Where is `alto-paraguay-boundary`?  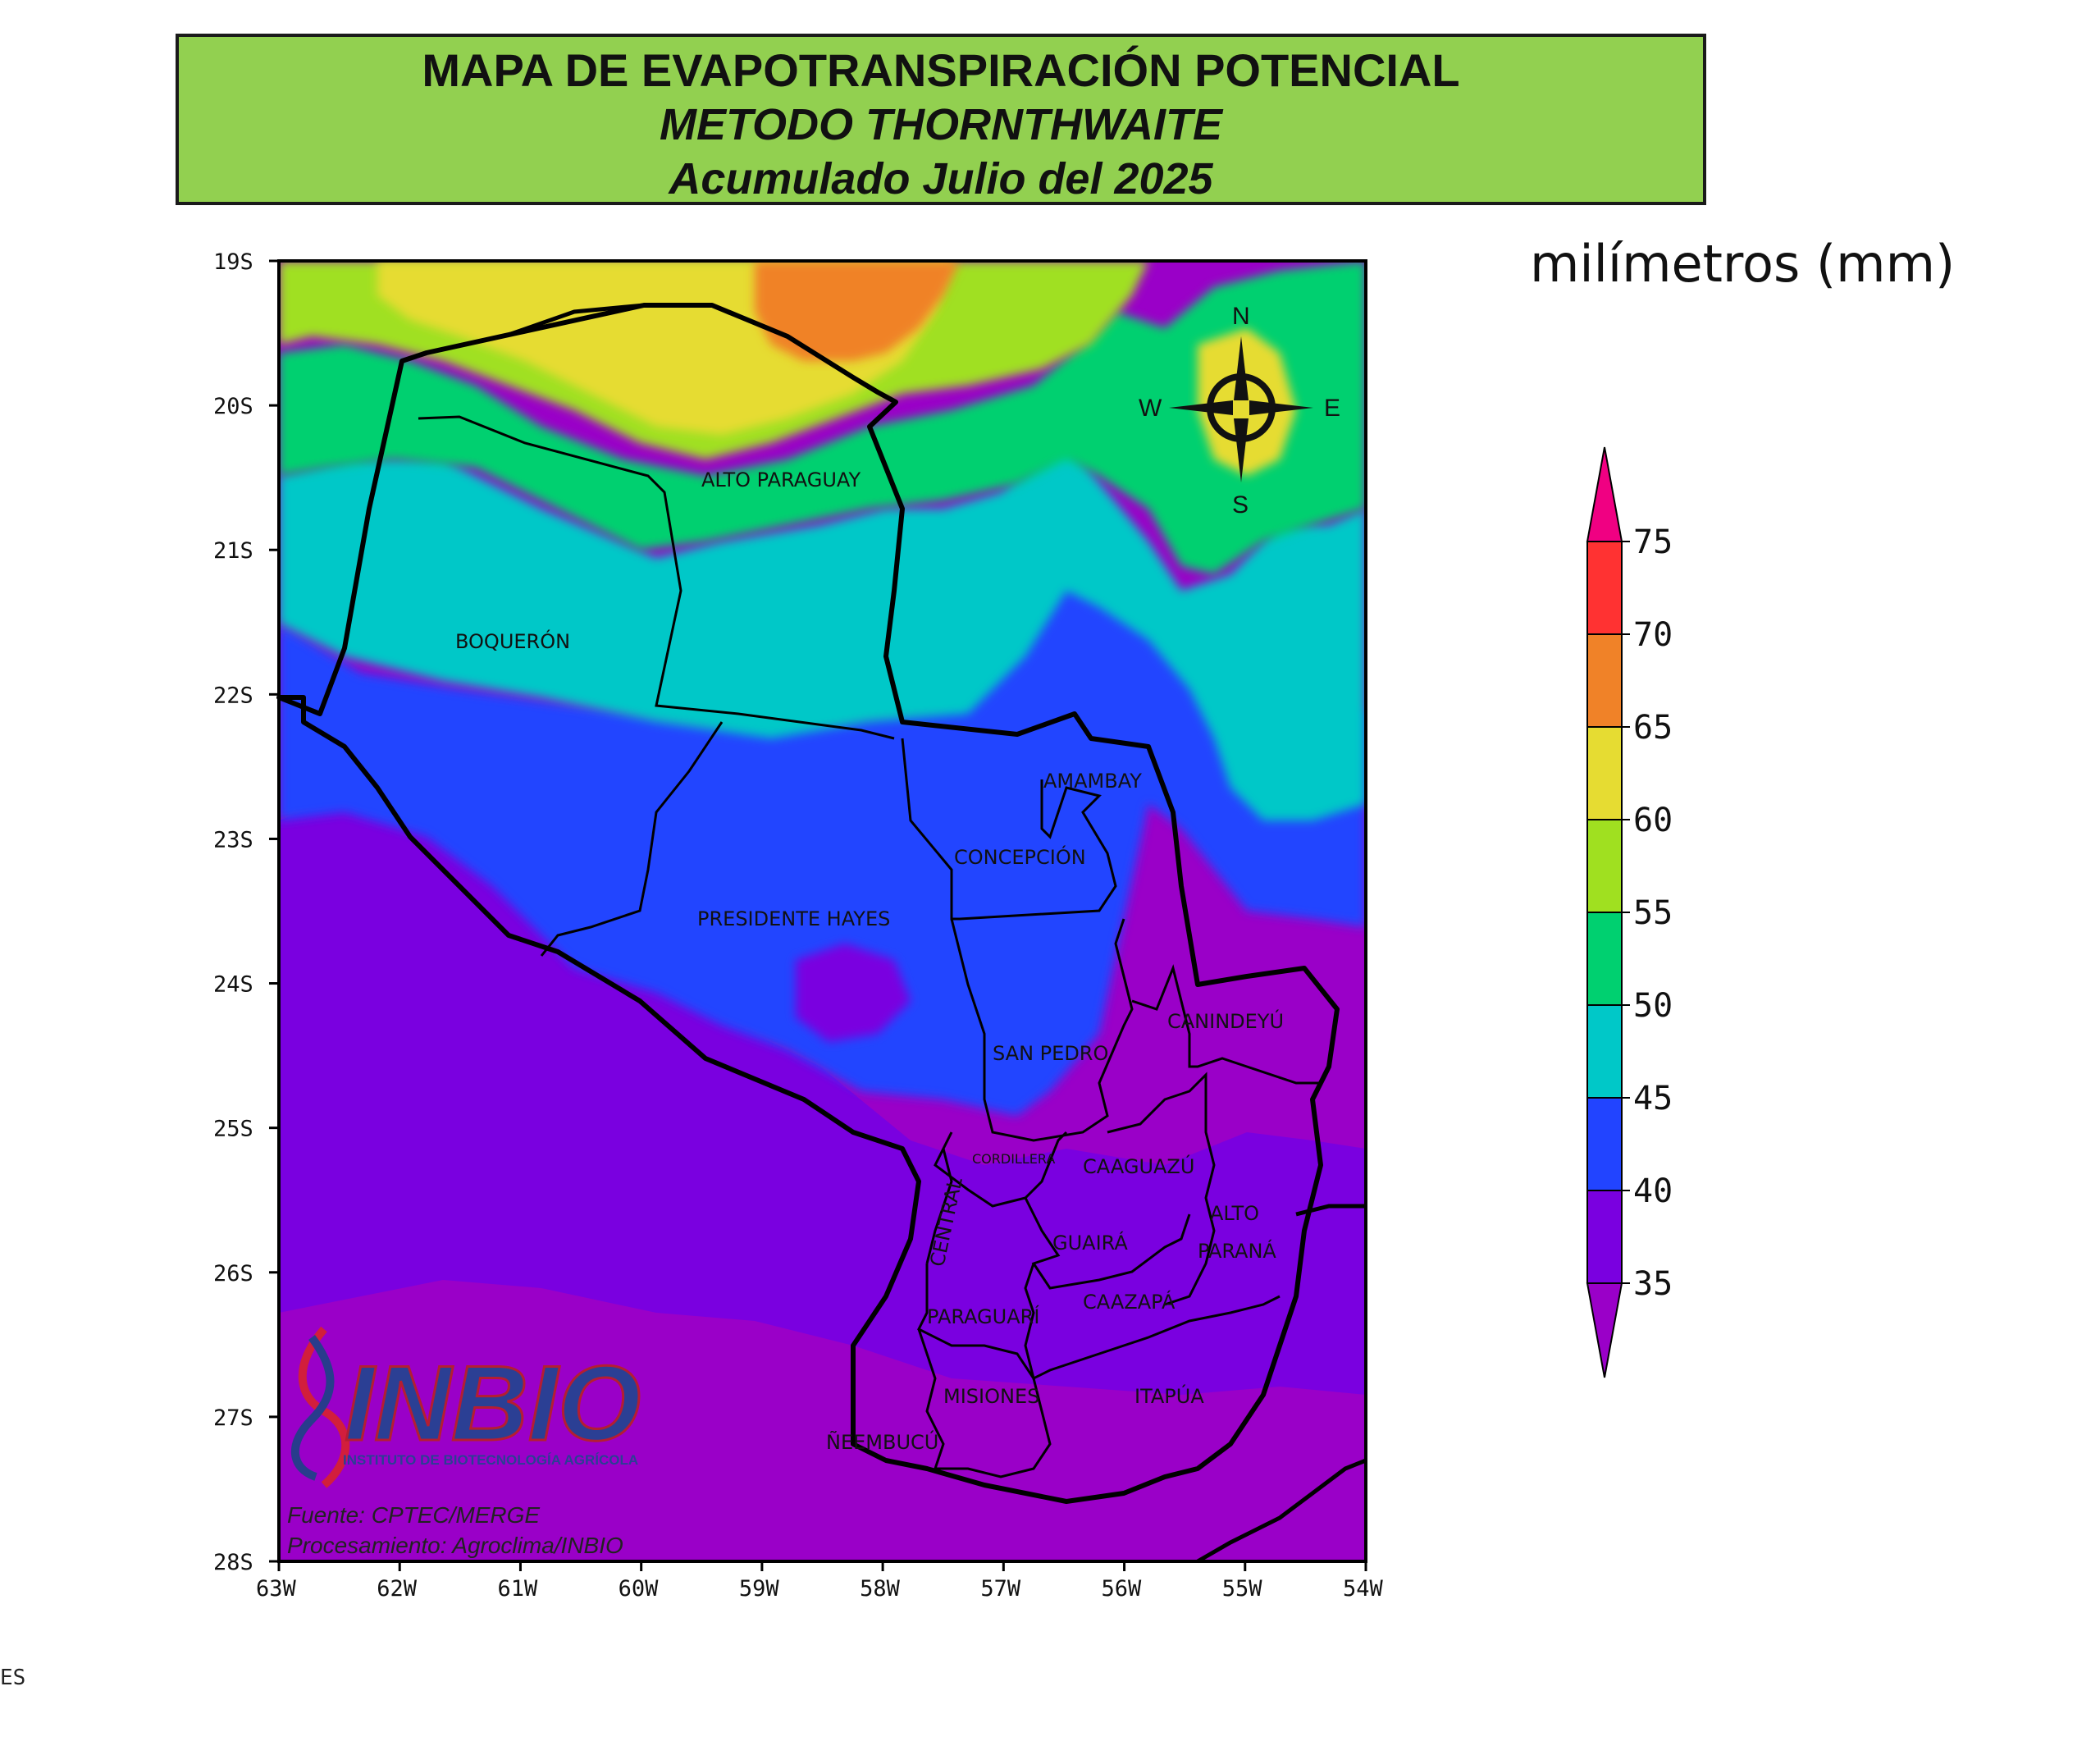 alto-paraguay-boundary is located at coordinates (657, 577).